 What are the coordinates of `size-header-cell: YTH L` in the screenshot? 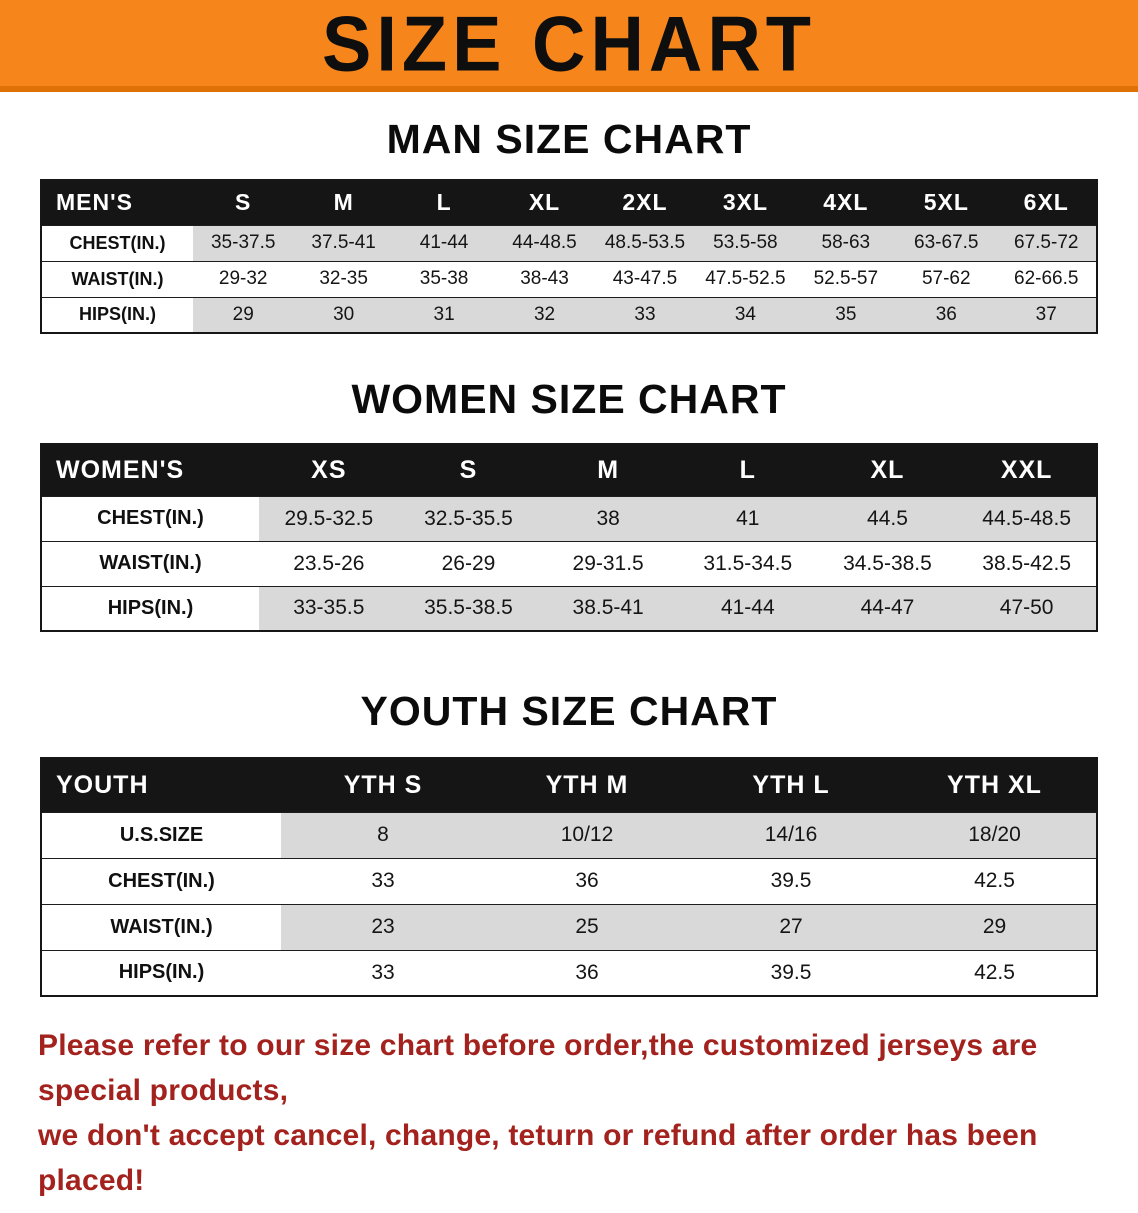 It's located at (791, 785).